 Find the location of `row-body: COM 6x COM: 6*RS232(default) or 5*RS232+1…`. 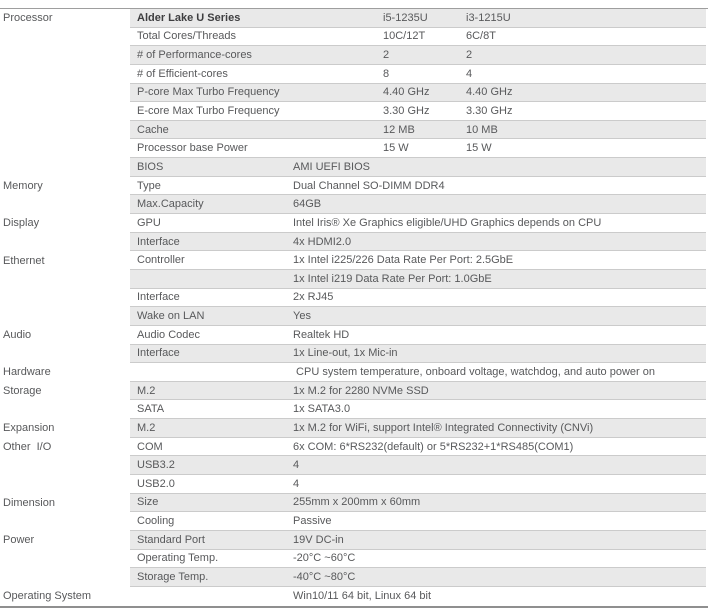

row-body: COM 6x COM: 6*RS232(default) or 5*RS232+1… is located at coordinates (418, 447).